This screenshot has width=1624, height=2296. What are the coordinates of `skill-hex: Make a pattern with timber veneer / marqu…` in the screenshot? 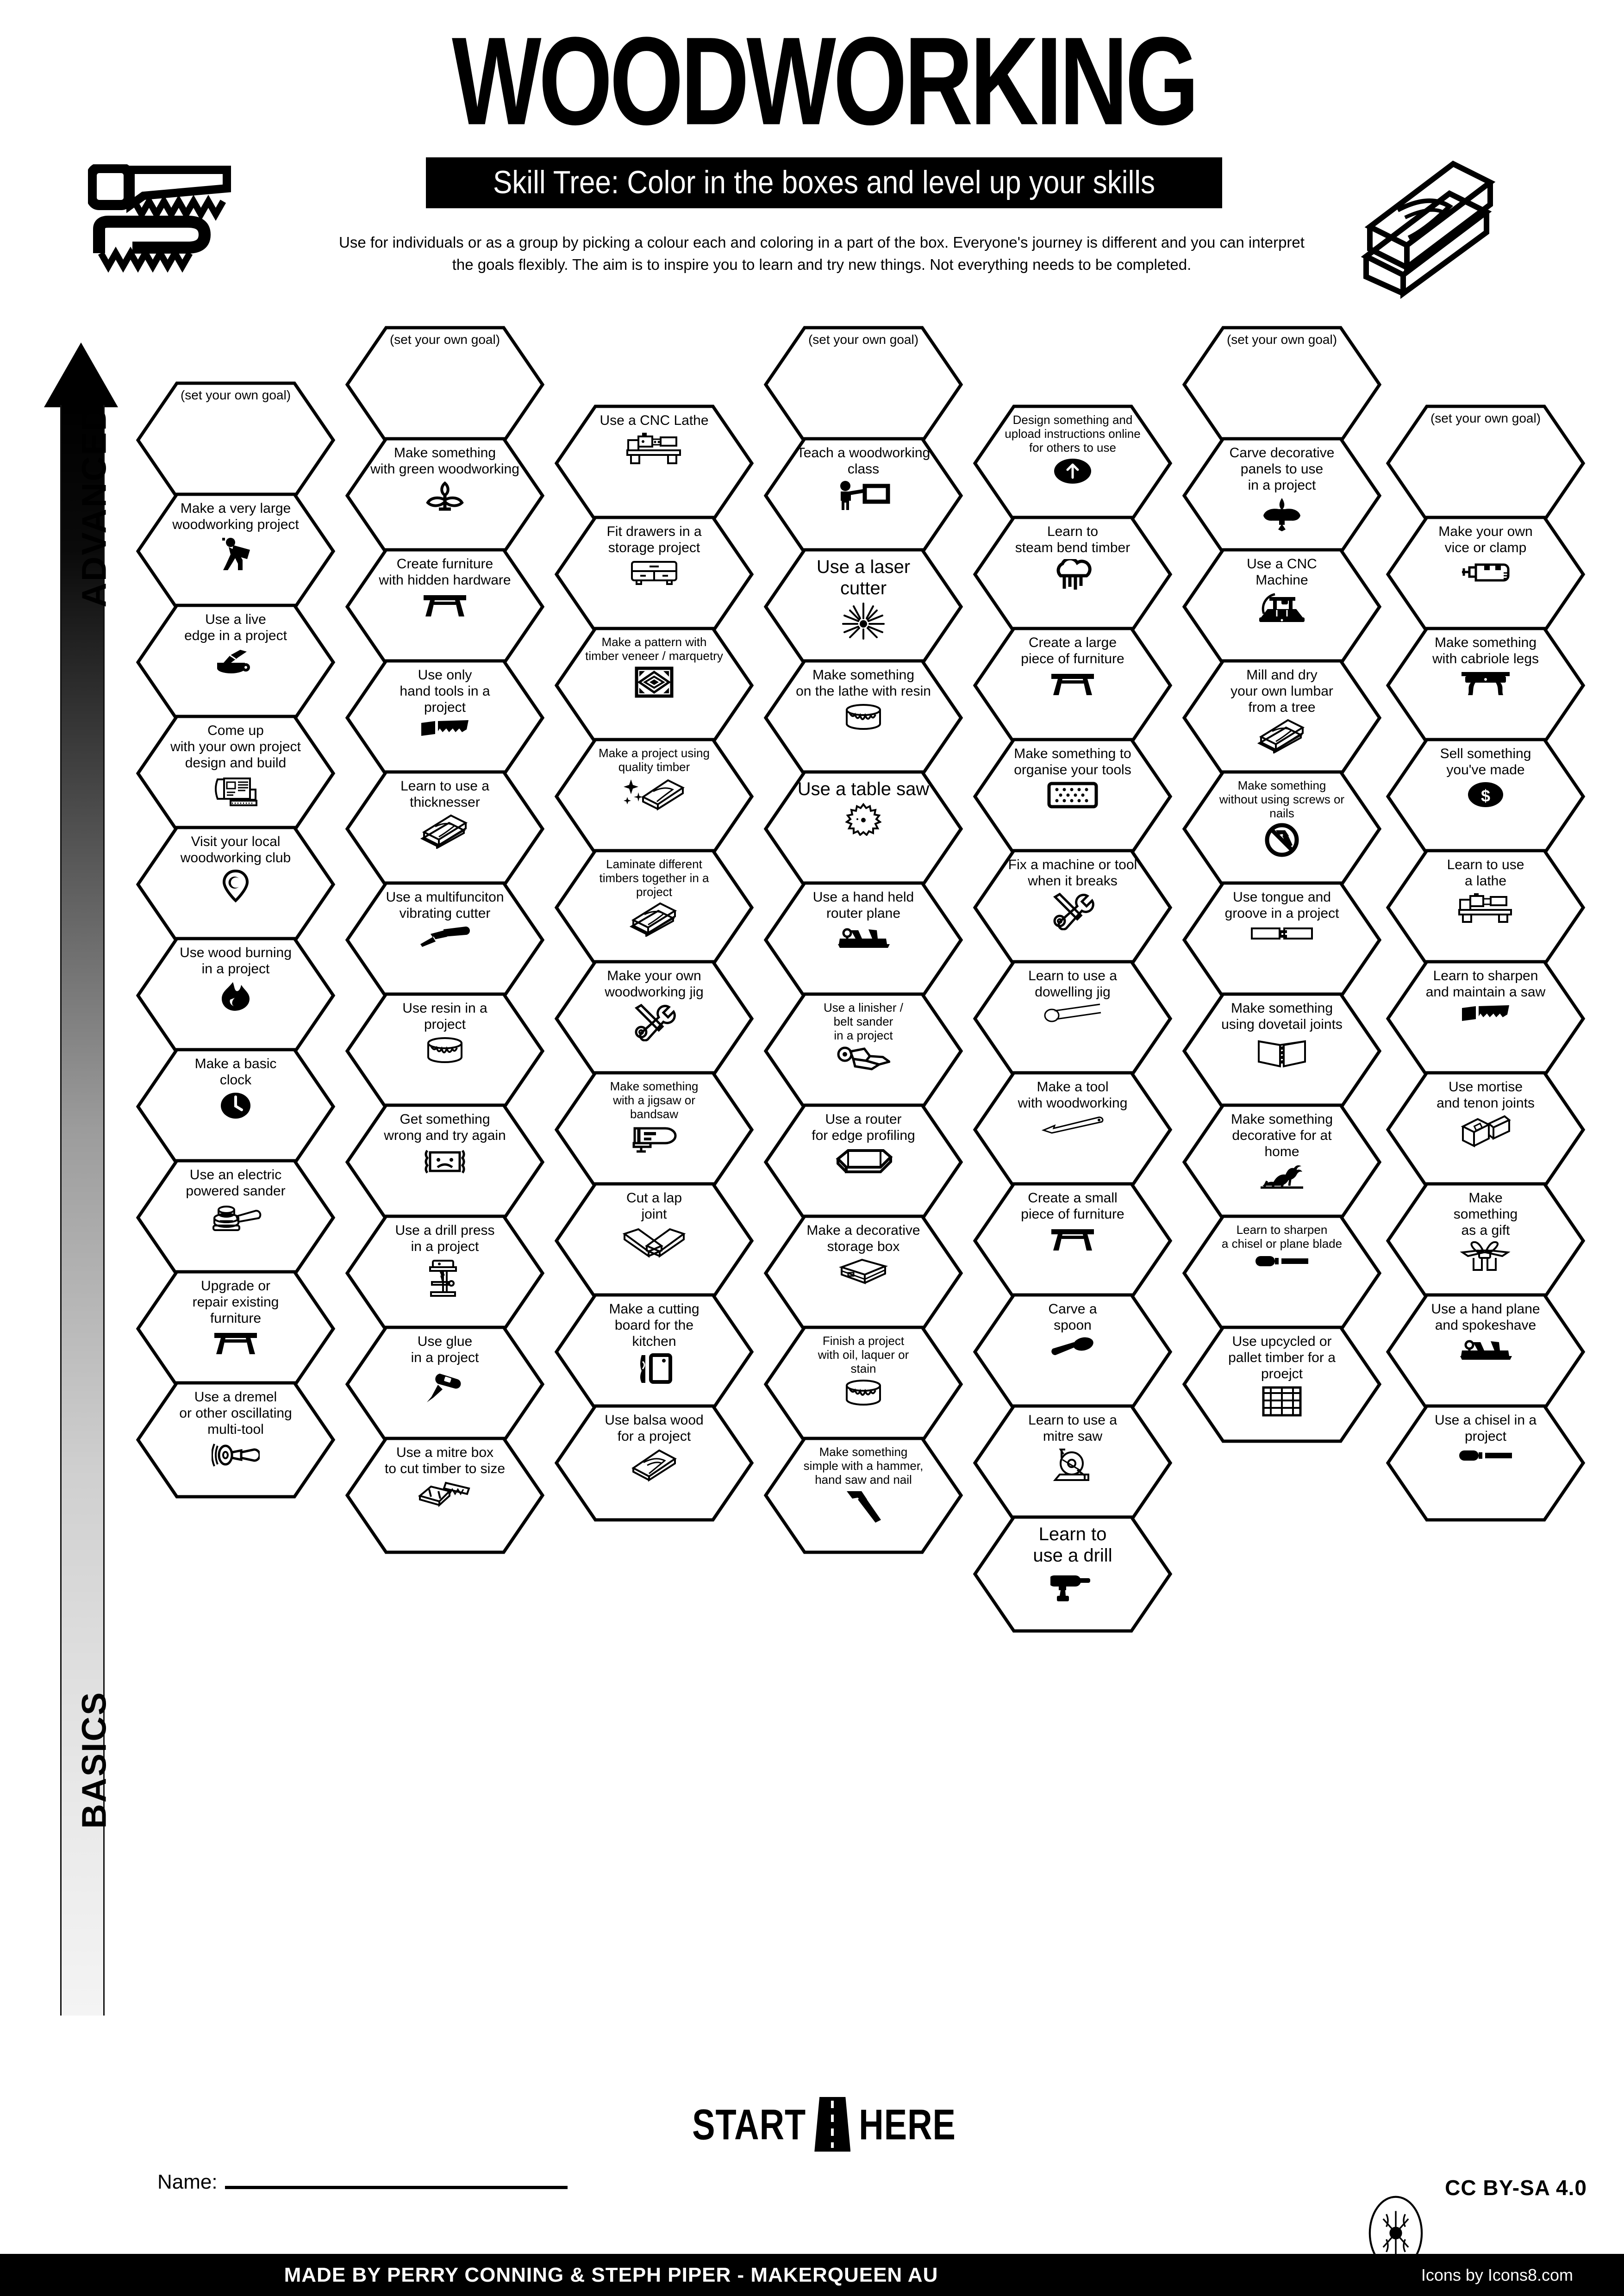 It's located at (654, 685).